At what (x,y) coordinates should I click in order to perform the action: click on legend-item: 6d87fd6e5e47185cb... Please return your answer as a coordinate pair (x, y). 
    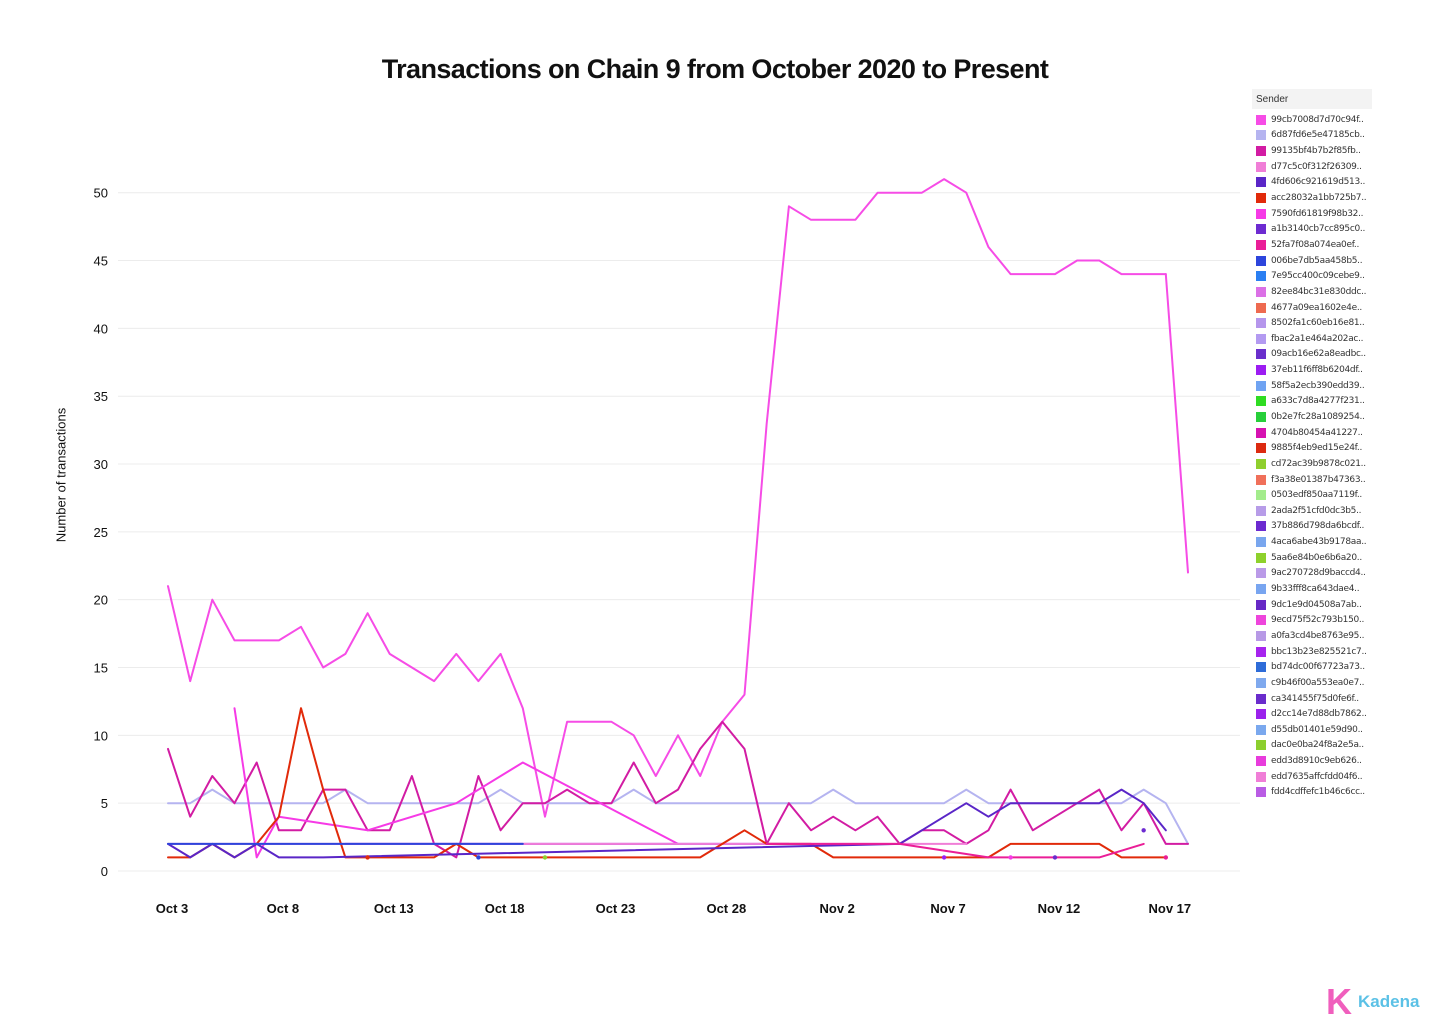
    Looking at the image, I should click on (1312, 136).